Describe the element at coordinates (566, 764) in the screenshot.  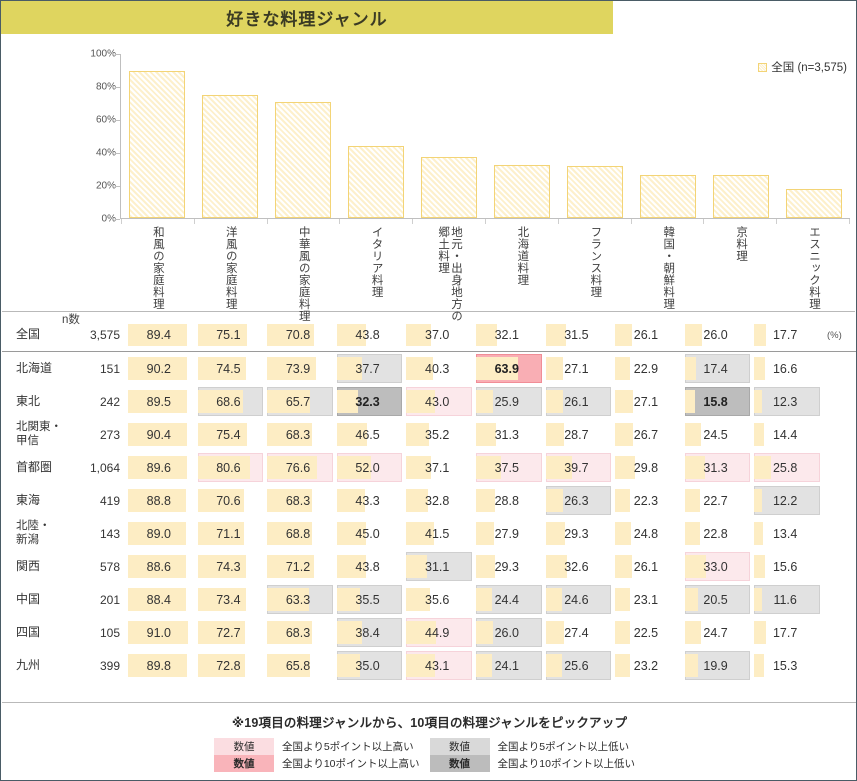
I see `legend-description: 全国より10ポイント以上低い` at that location.